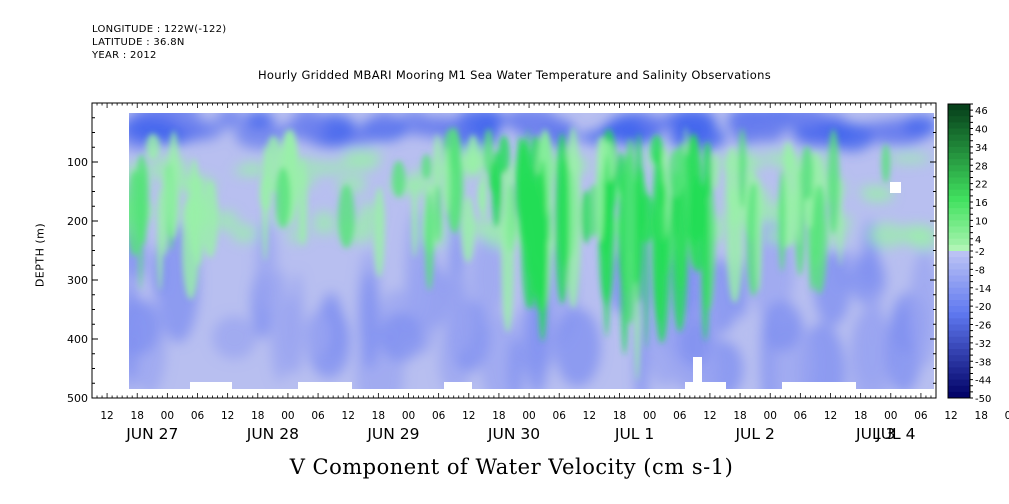  I want to click on colorbar-label: 16, so click(981, 203).